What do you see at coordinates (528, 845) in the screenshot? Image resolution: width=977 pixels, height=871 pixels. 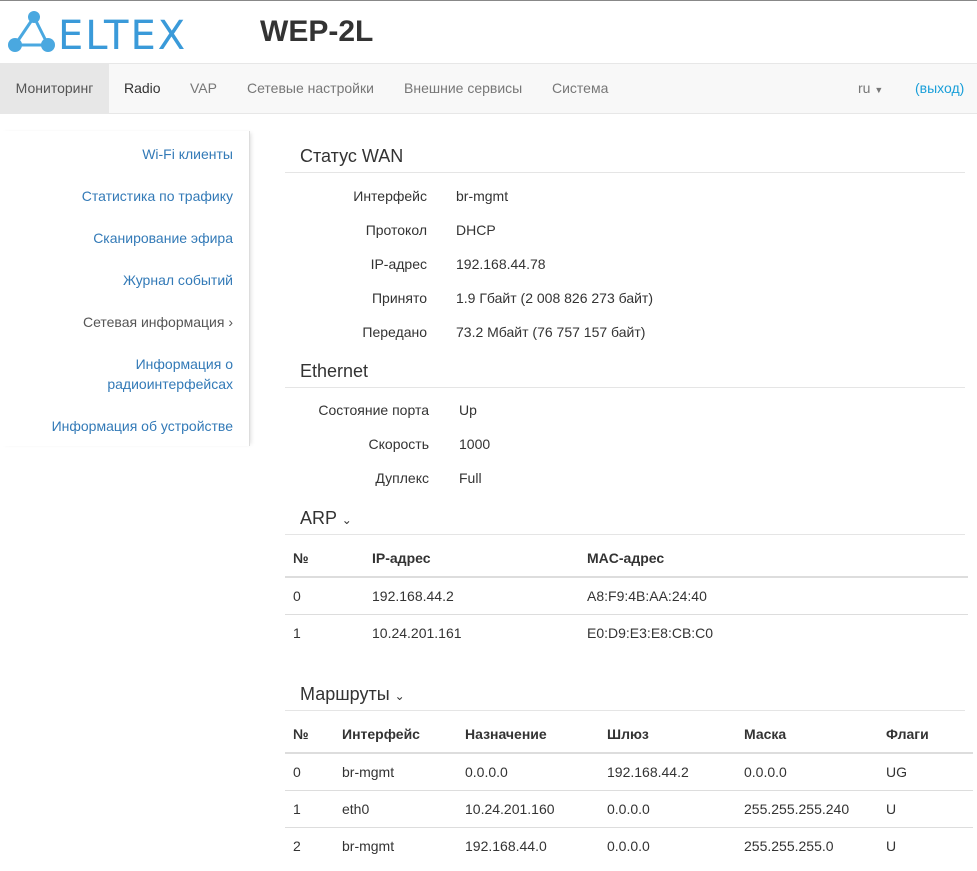 I see `table-cell: 192.168.44.0` at bounding box center [528, 845].